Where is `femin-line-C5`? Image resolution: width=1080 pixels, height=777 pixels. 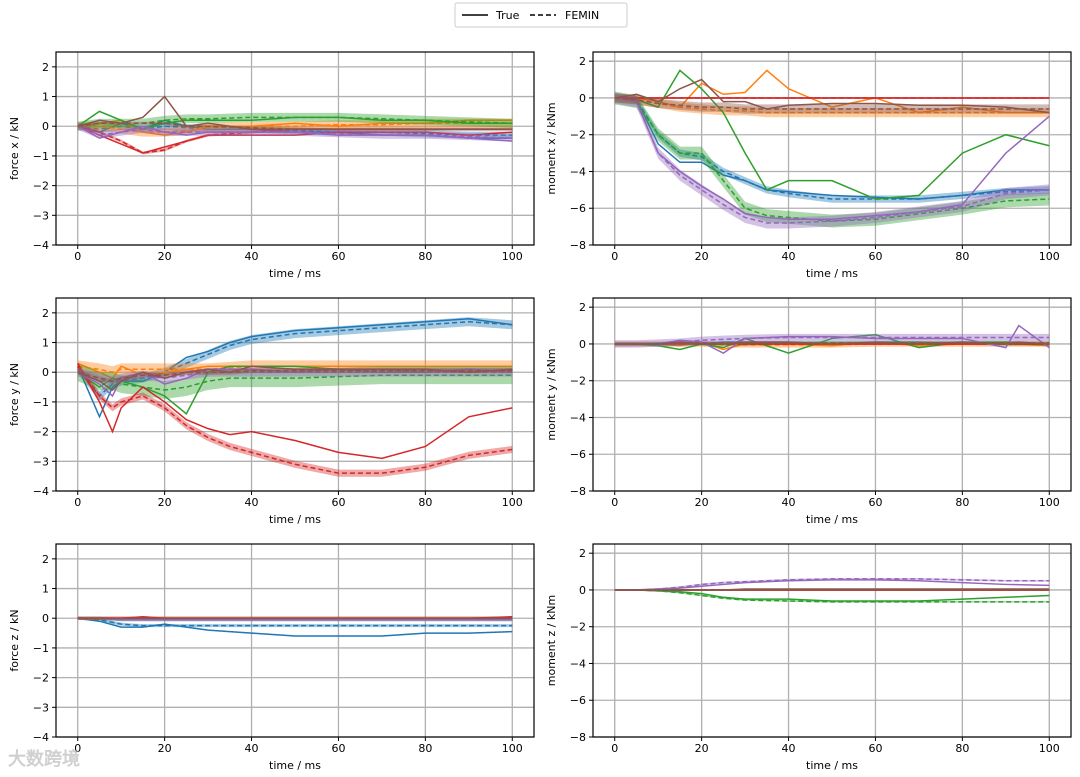 femin-line-C5 is located at coordinates (295, 132).